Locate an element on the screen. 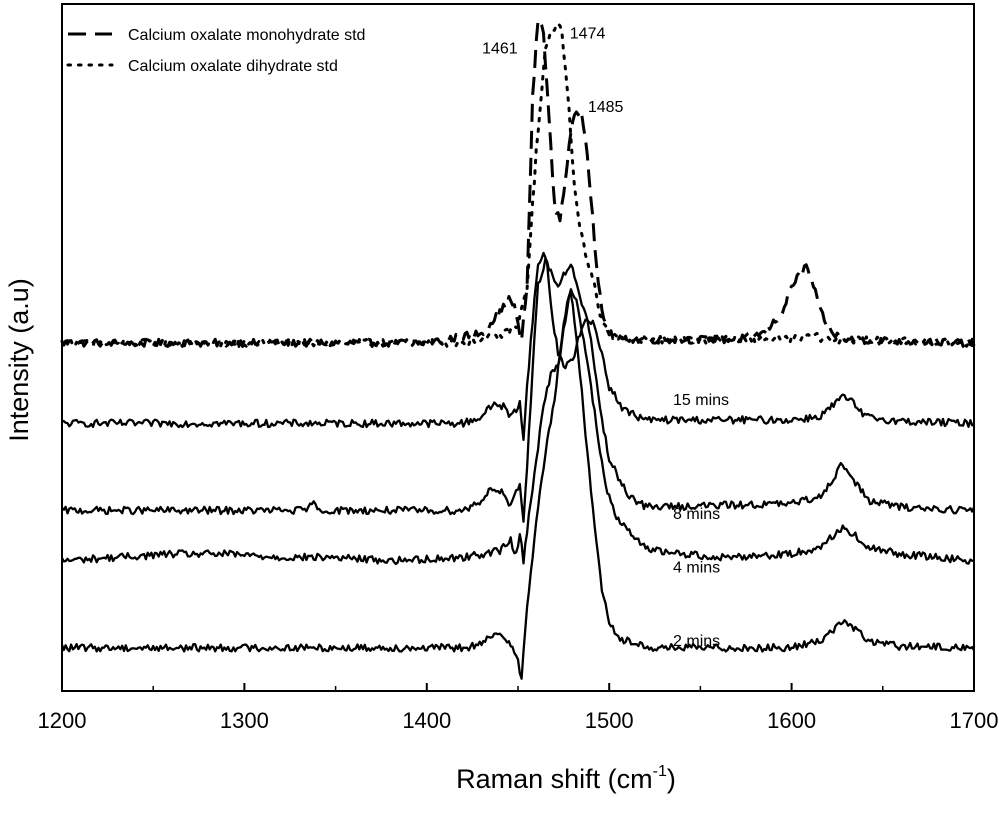  annotation-label: 8 mins is located at coordinates (696, 514).